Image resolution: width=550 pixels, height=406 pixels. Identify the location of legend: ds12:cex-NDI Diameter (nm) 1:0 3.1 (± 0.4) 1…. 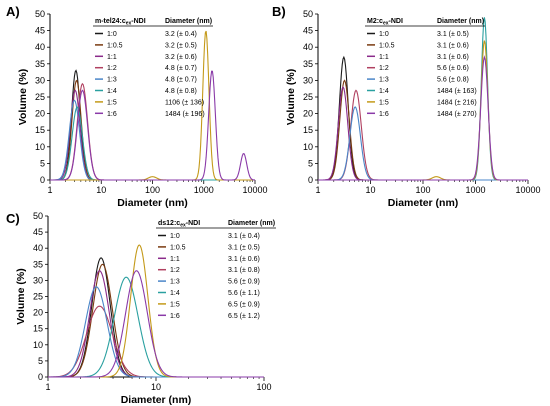
(216, 270).